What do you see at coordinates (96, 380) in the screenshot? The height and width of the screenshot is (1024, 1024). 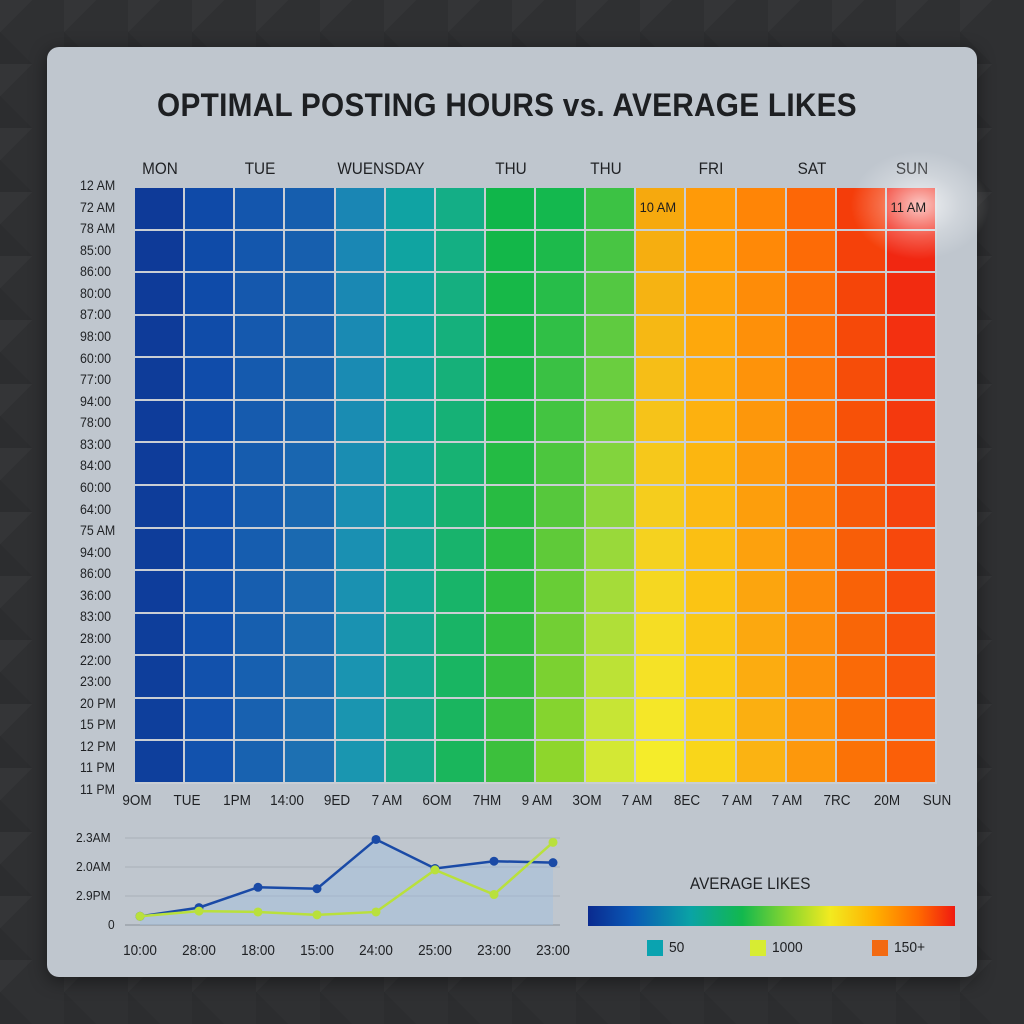 I see `hour-label: 77:00` at bounding box center [96, 380].